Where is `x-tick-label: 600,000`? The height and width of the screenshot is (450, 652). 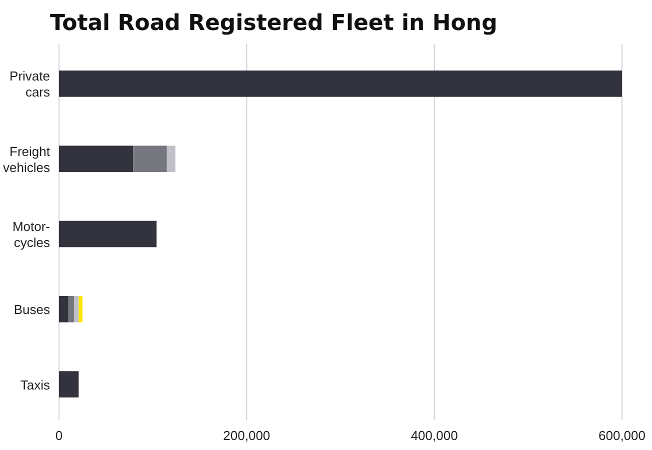 x-tick-label: 600,000 is located at coordinates (622, 435).